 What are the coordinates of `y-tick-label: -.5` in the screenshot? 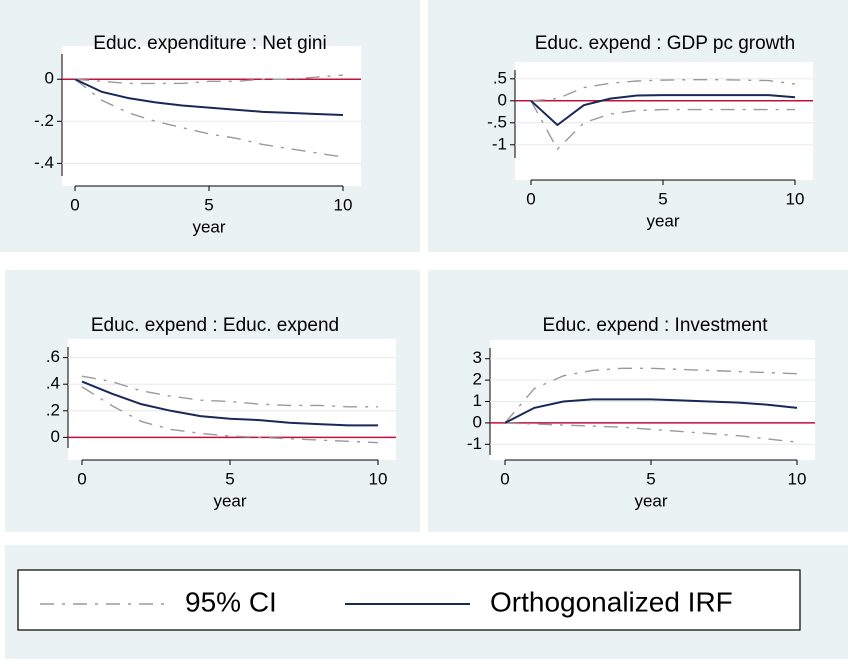 It's located at (497, 121).